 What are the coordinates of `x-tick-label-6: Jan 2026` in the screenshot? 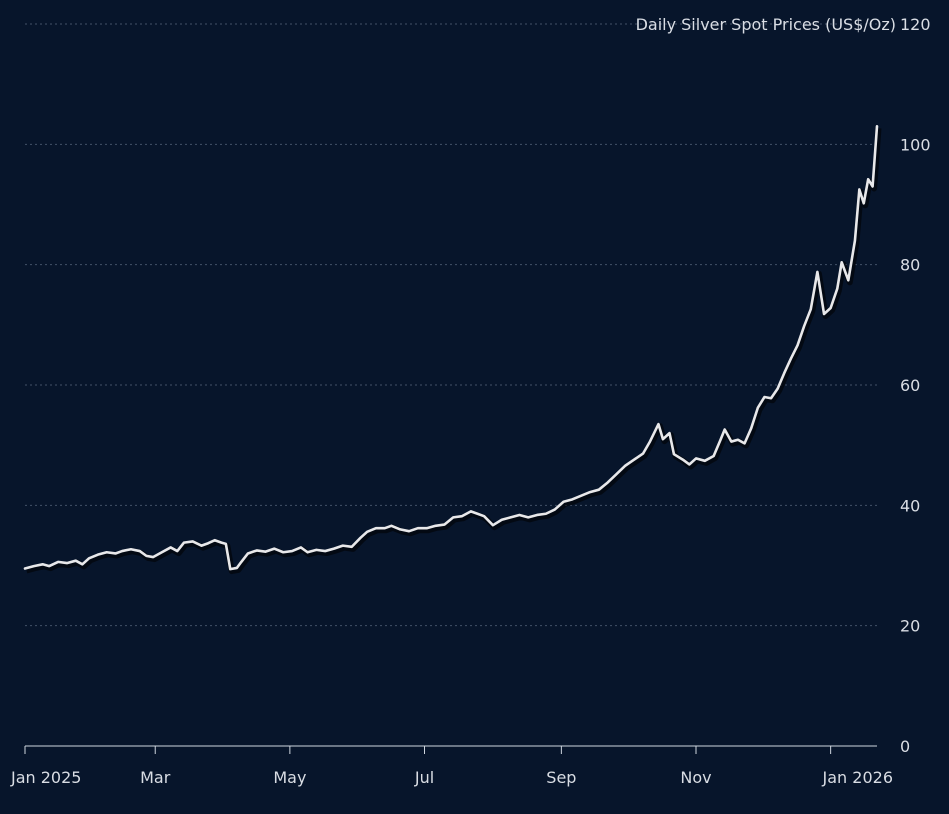 It's located at (857, 777).